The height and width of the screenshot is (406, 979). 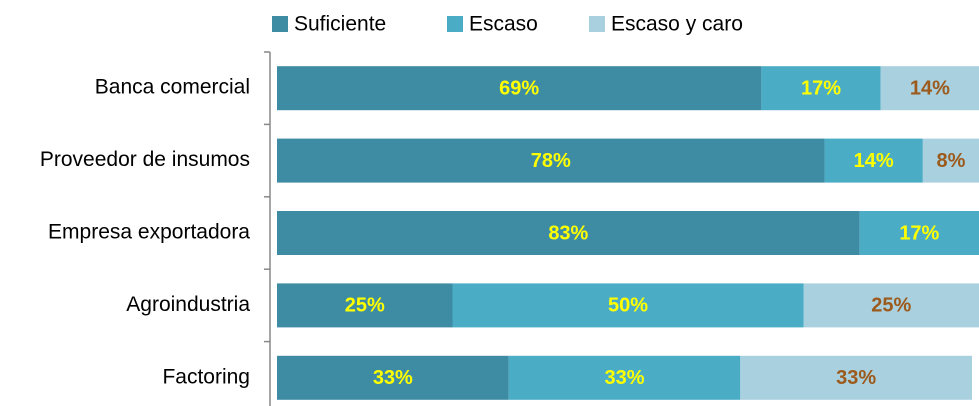 I want to click on value-label: 69%, so click(x=519, y=88).